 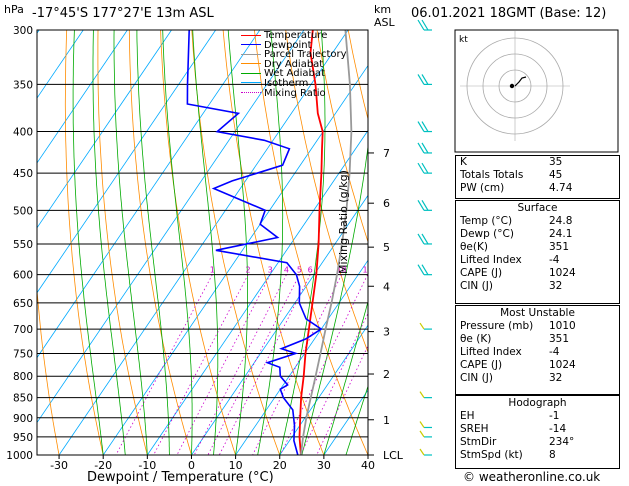 I want to click on hpa-unit: hPa, so click(x=14, y=9).